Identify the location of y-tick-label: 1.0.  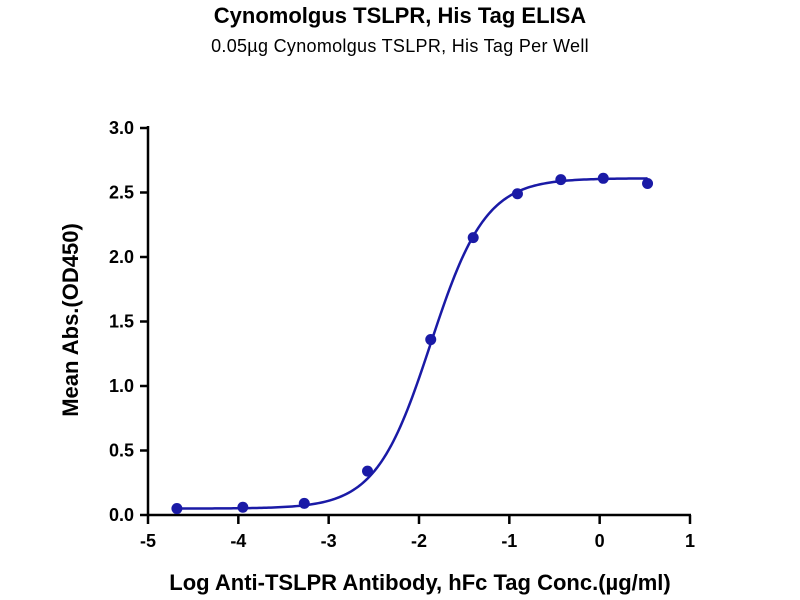
(121, 386).